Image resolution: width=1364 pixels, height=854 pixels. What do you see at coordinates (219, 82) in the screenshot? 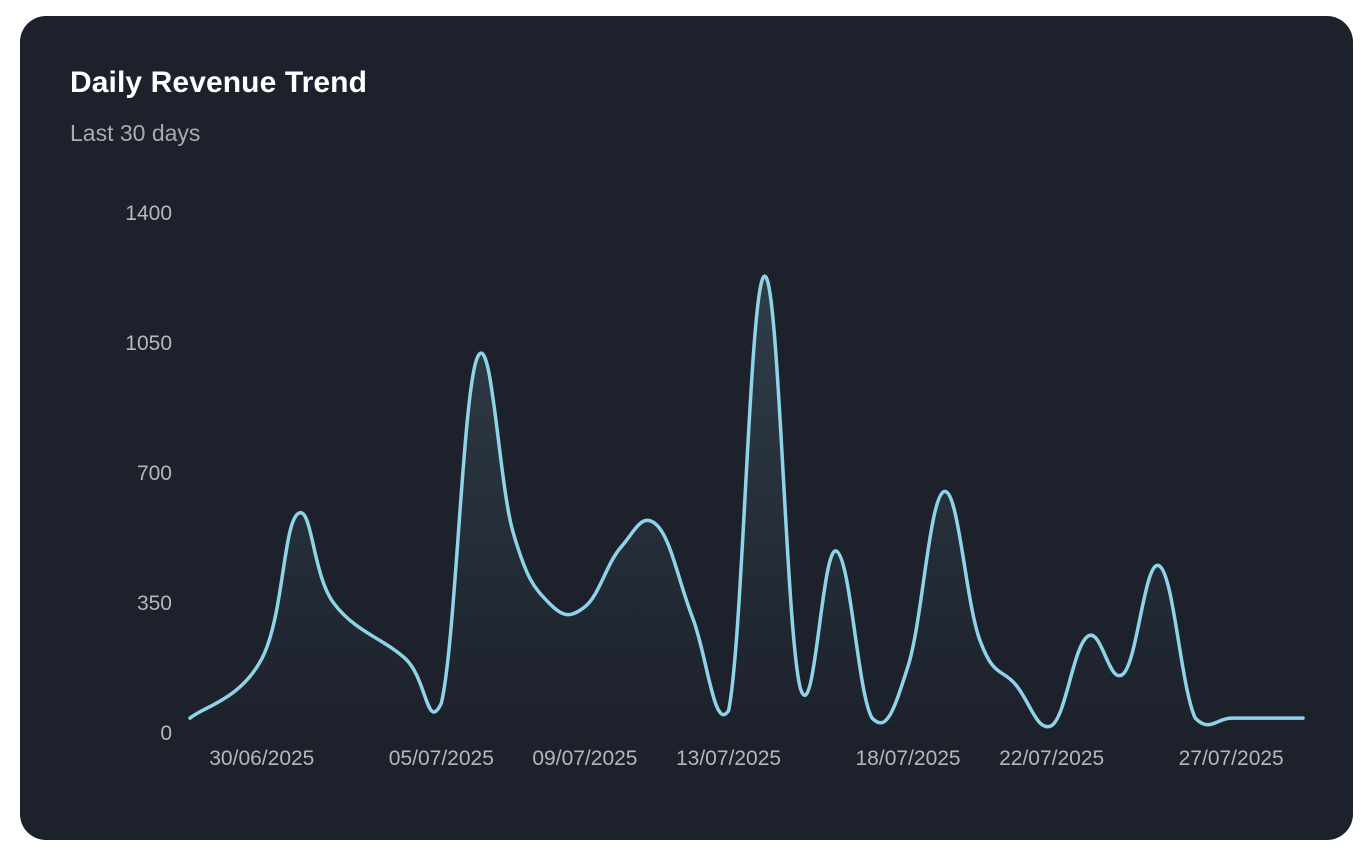
I see `chart-title: Daily Revenue Trend` at bounding box center [219, 82].